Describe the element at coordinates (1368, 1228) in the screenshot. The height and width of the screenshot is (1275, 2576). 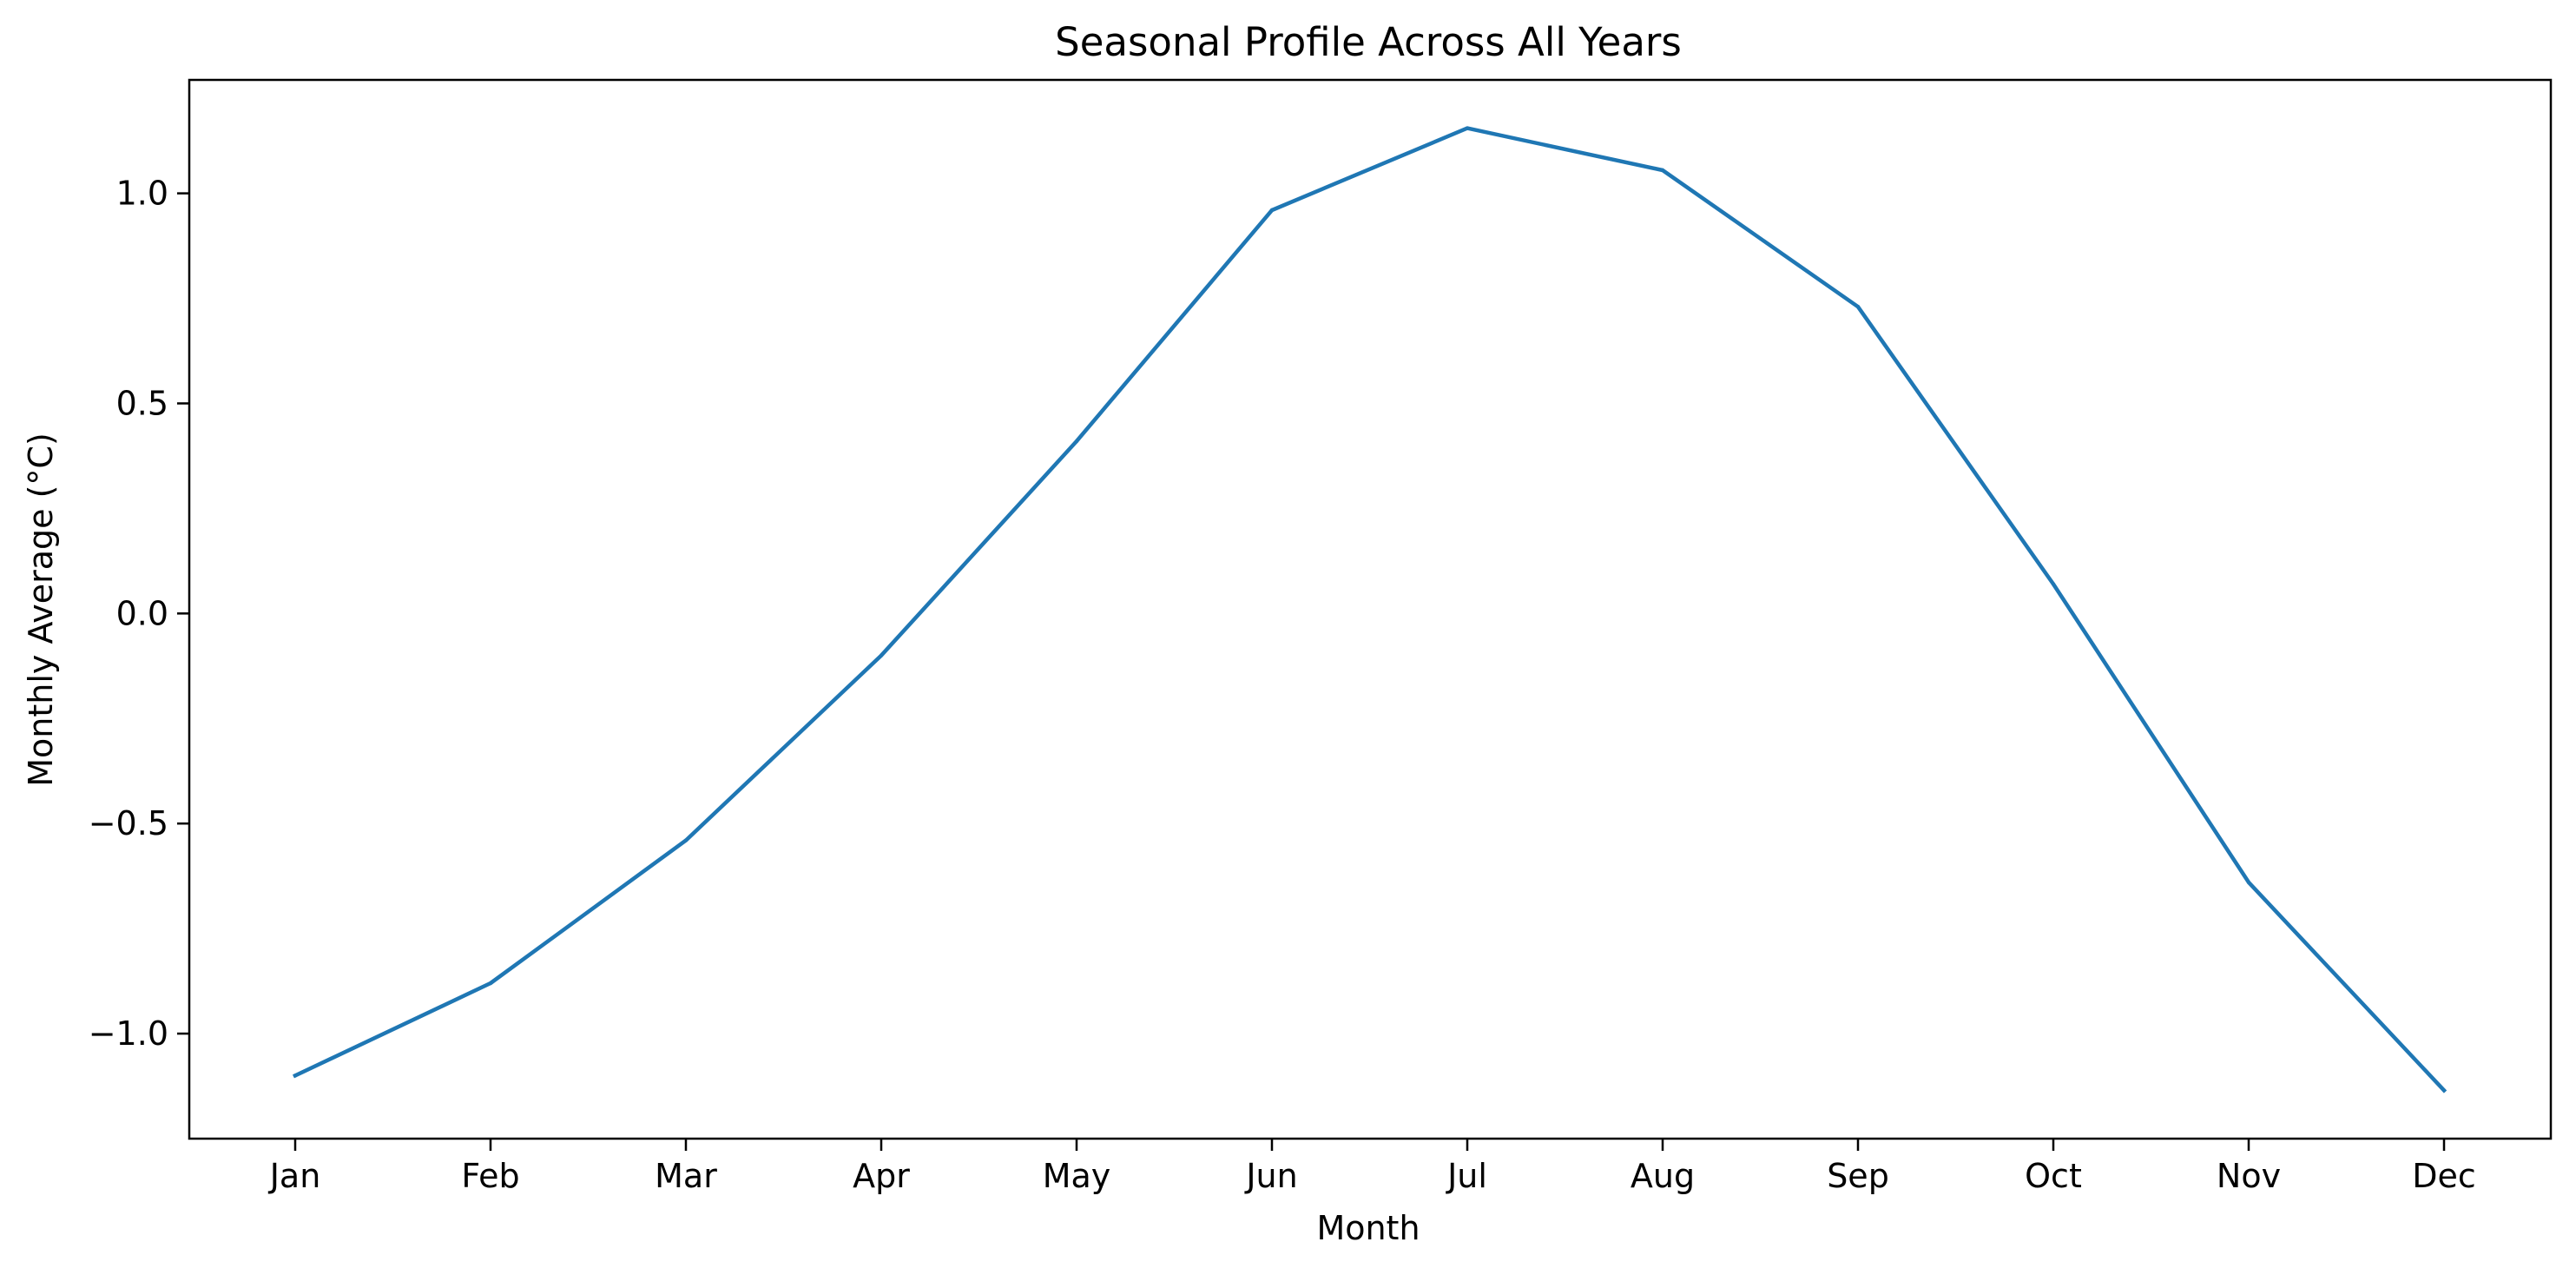
I see `x-axis-label: Month` at that location.